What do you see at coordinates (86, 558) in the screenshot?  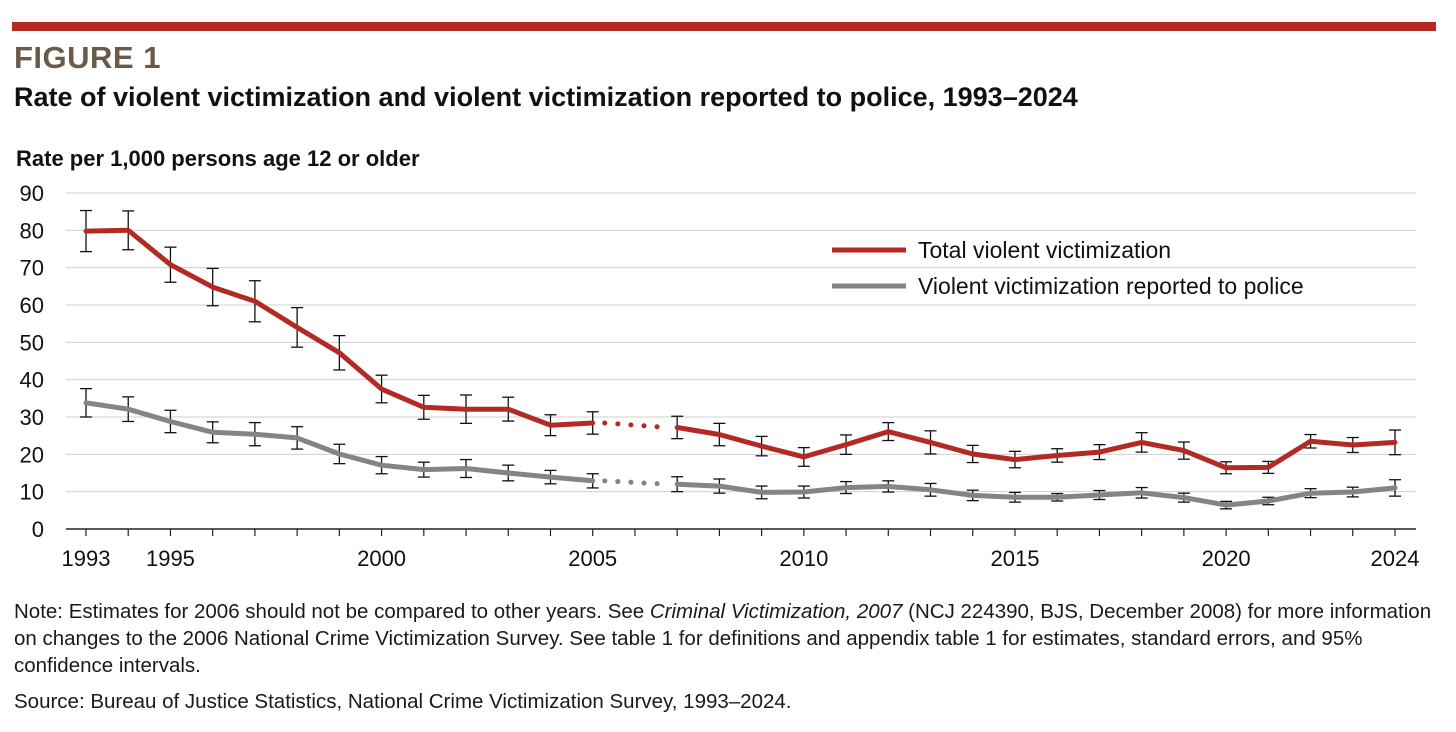 I see `x-tick-label: 1993` at bounding box center [86, 558].